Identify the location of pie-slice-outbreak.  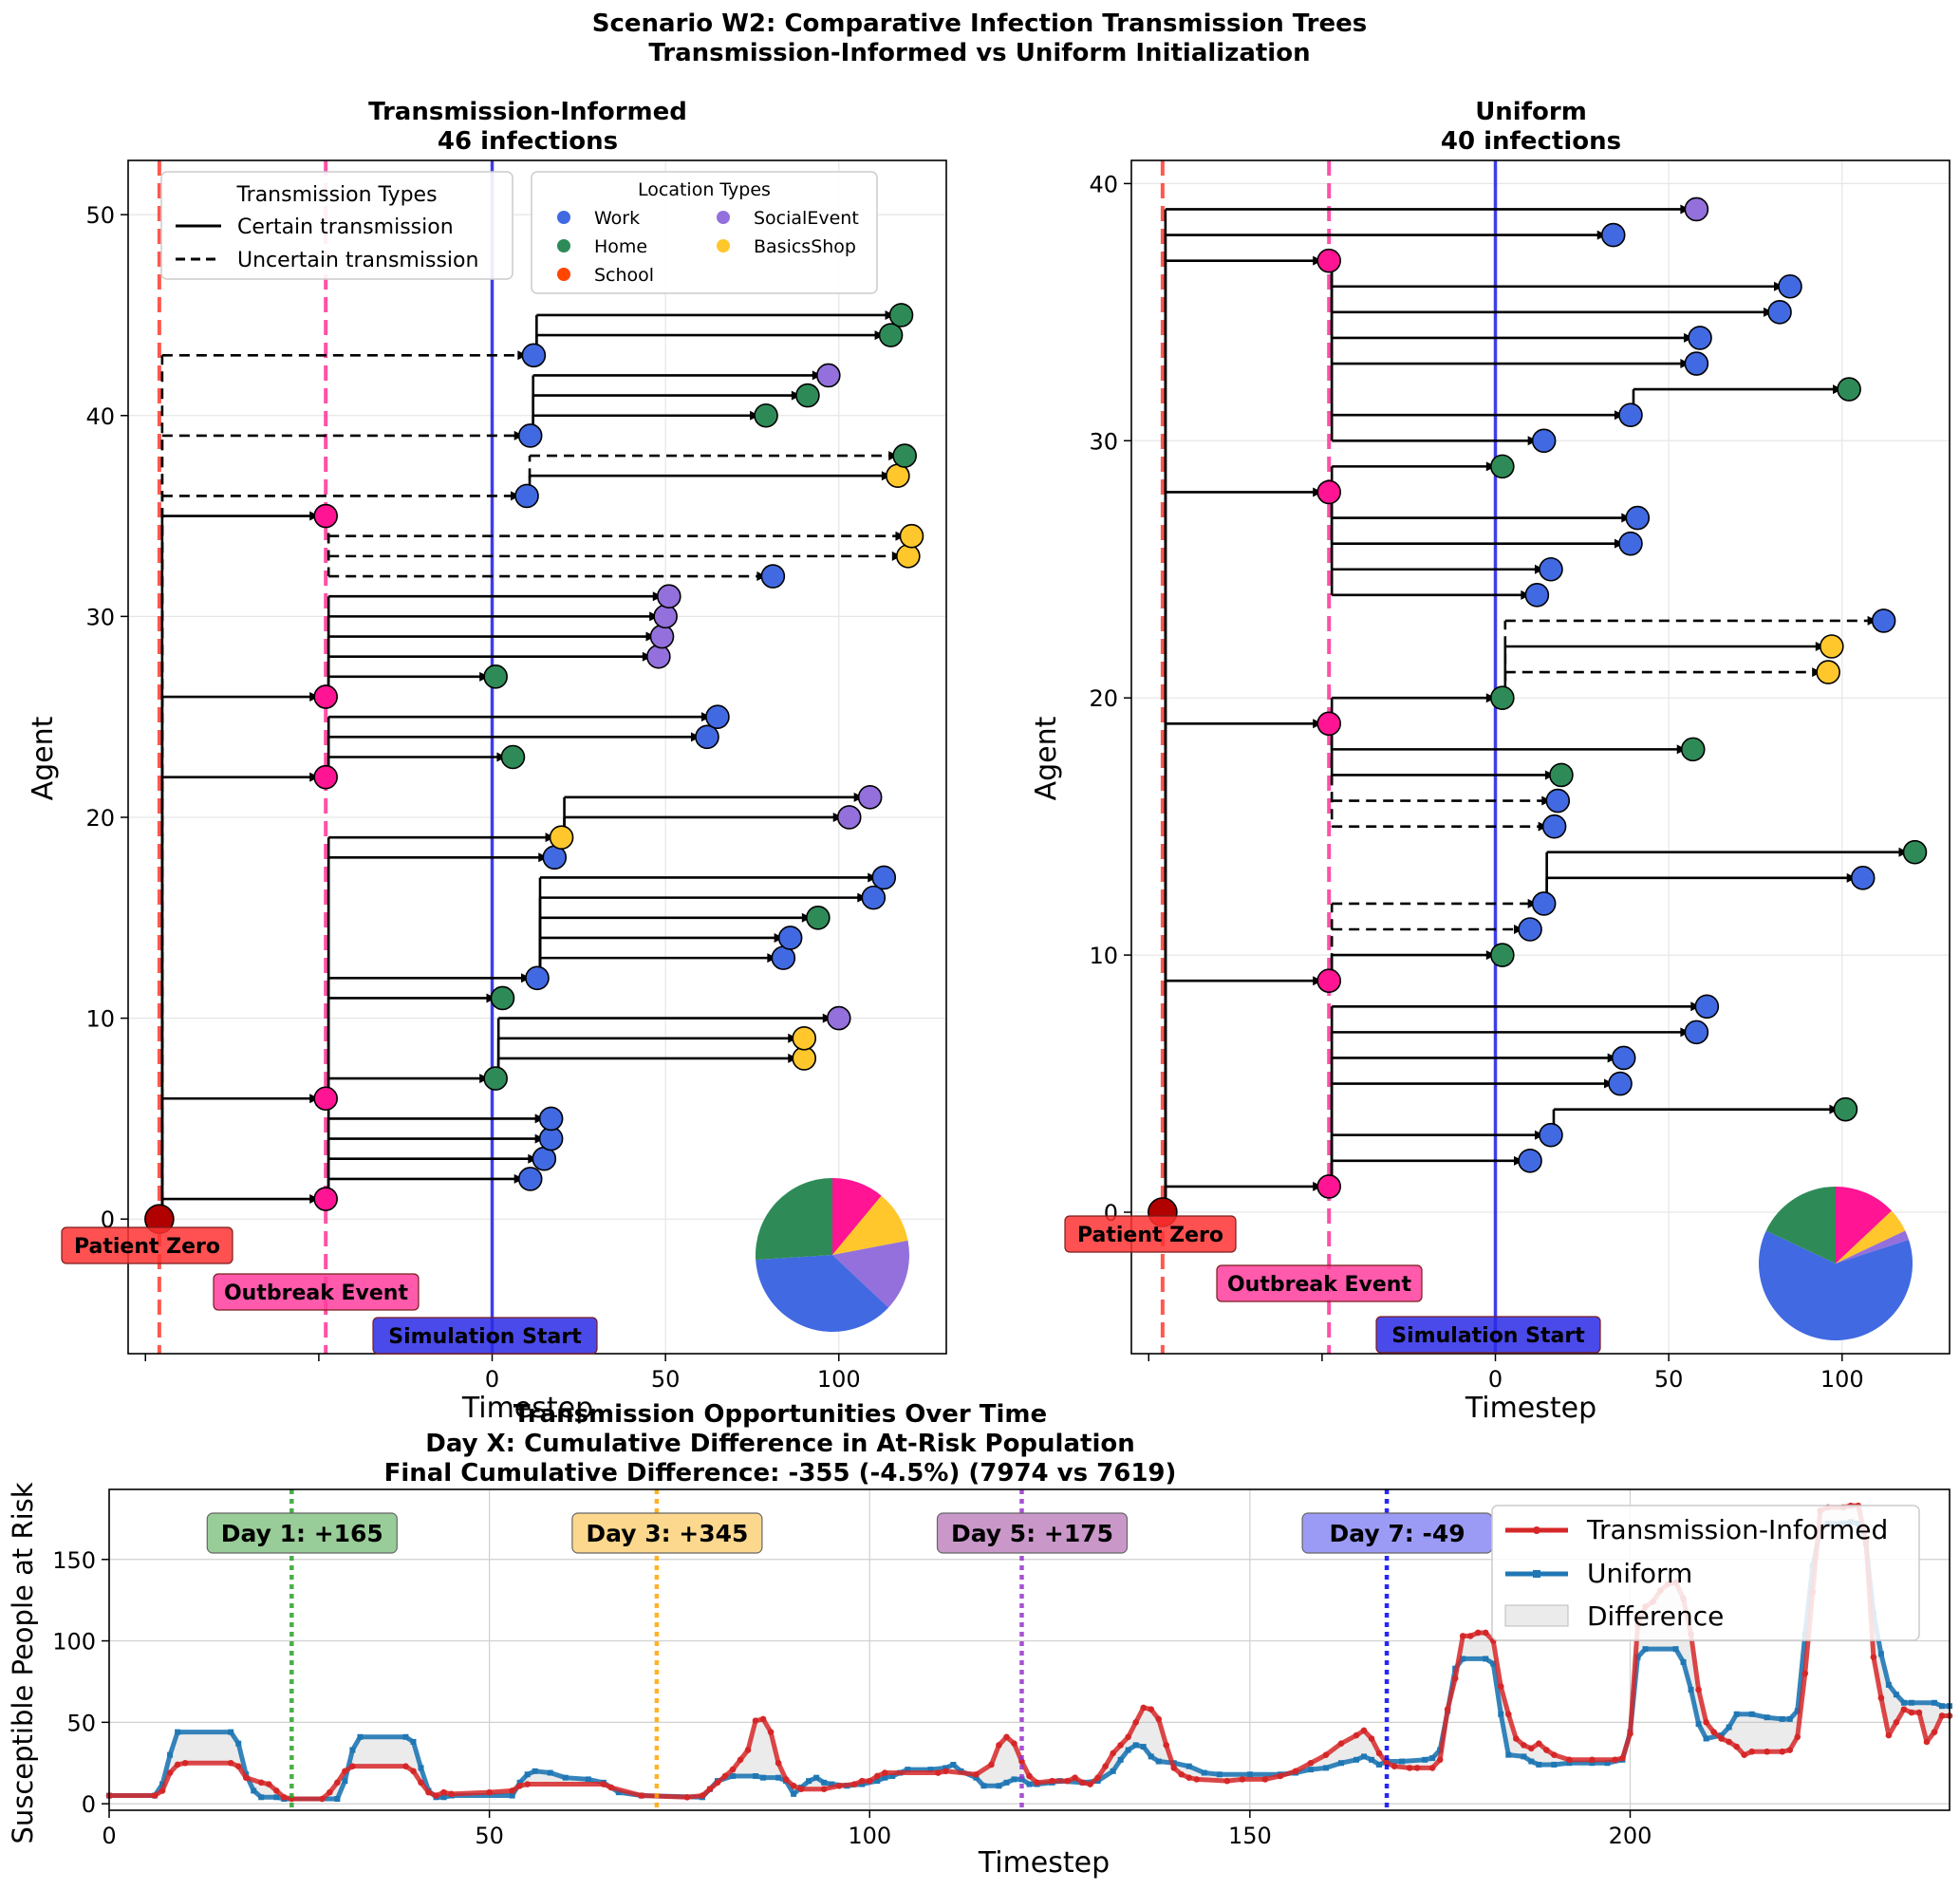
(857, 1216).